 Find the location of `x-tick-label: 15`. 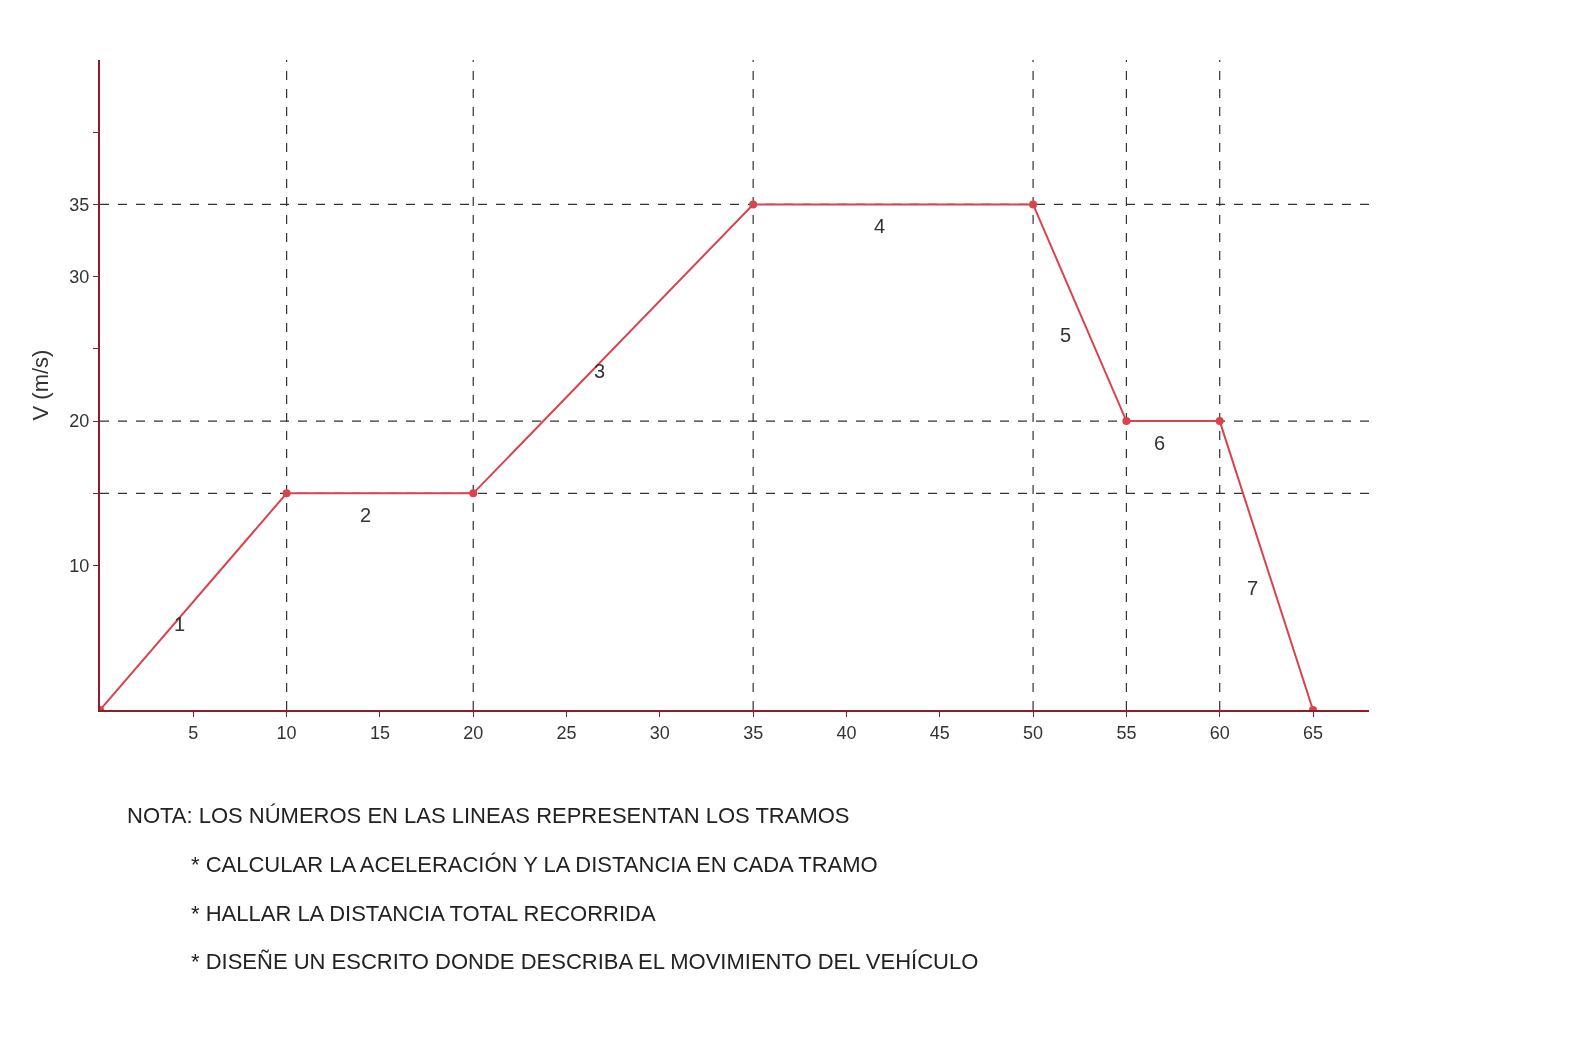

x-tick-label: 15 is located at coordinates (379, 732).